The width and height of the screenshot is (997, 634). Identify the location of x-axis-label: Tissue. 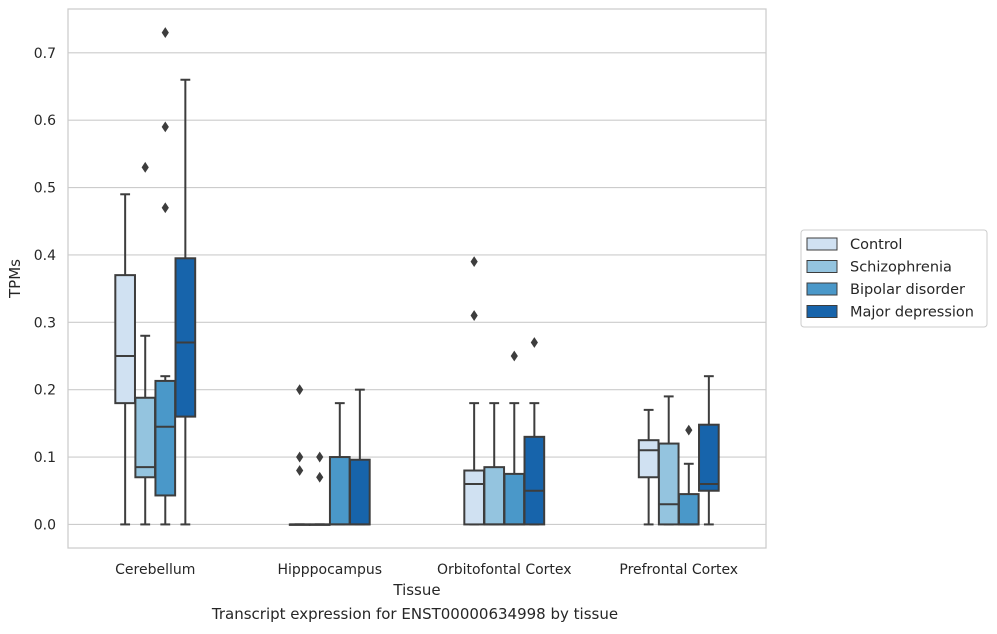
(416, 590).